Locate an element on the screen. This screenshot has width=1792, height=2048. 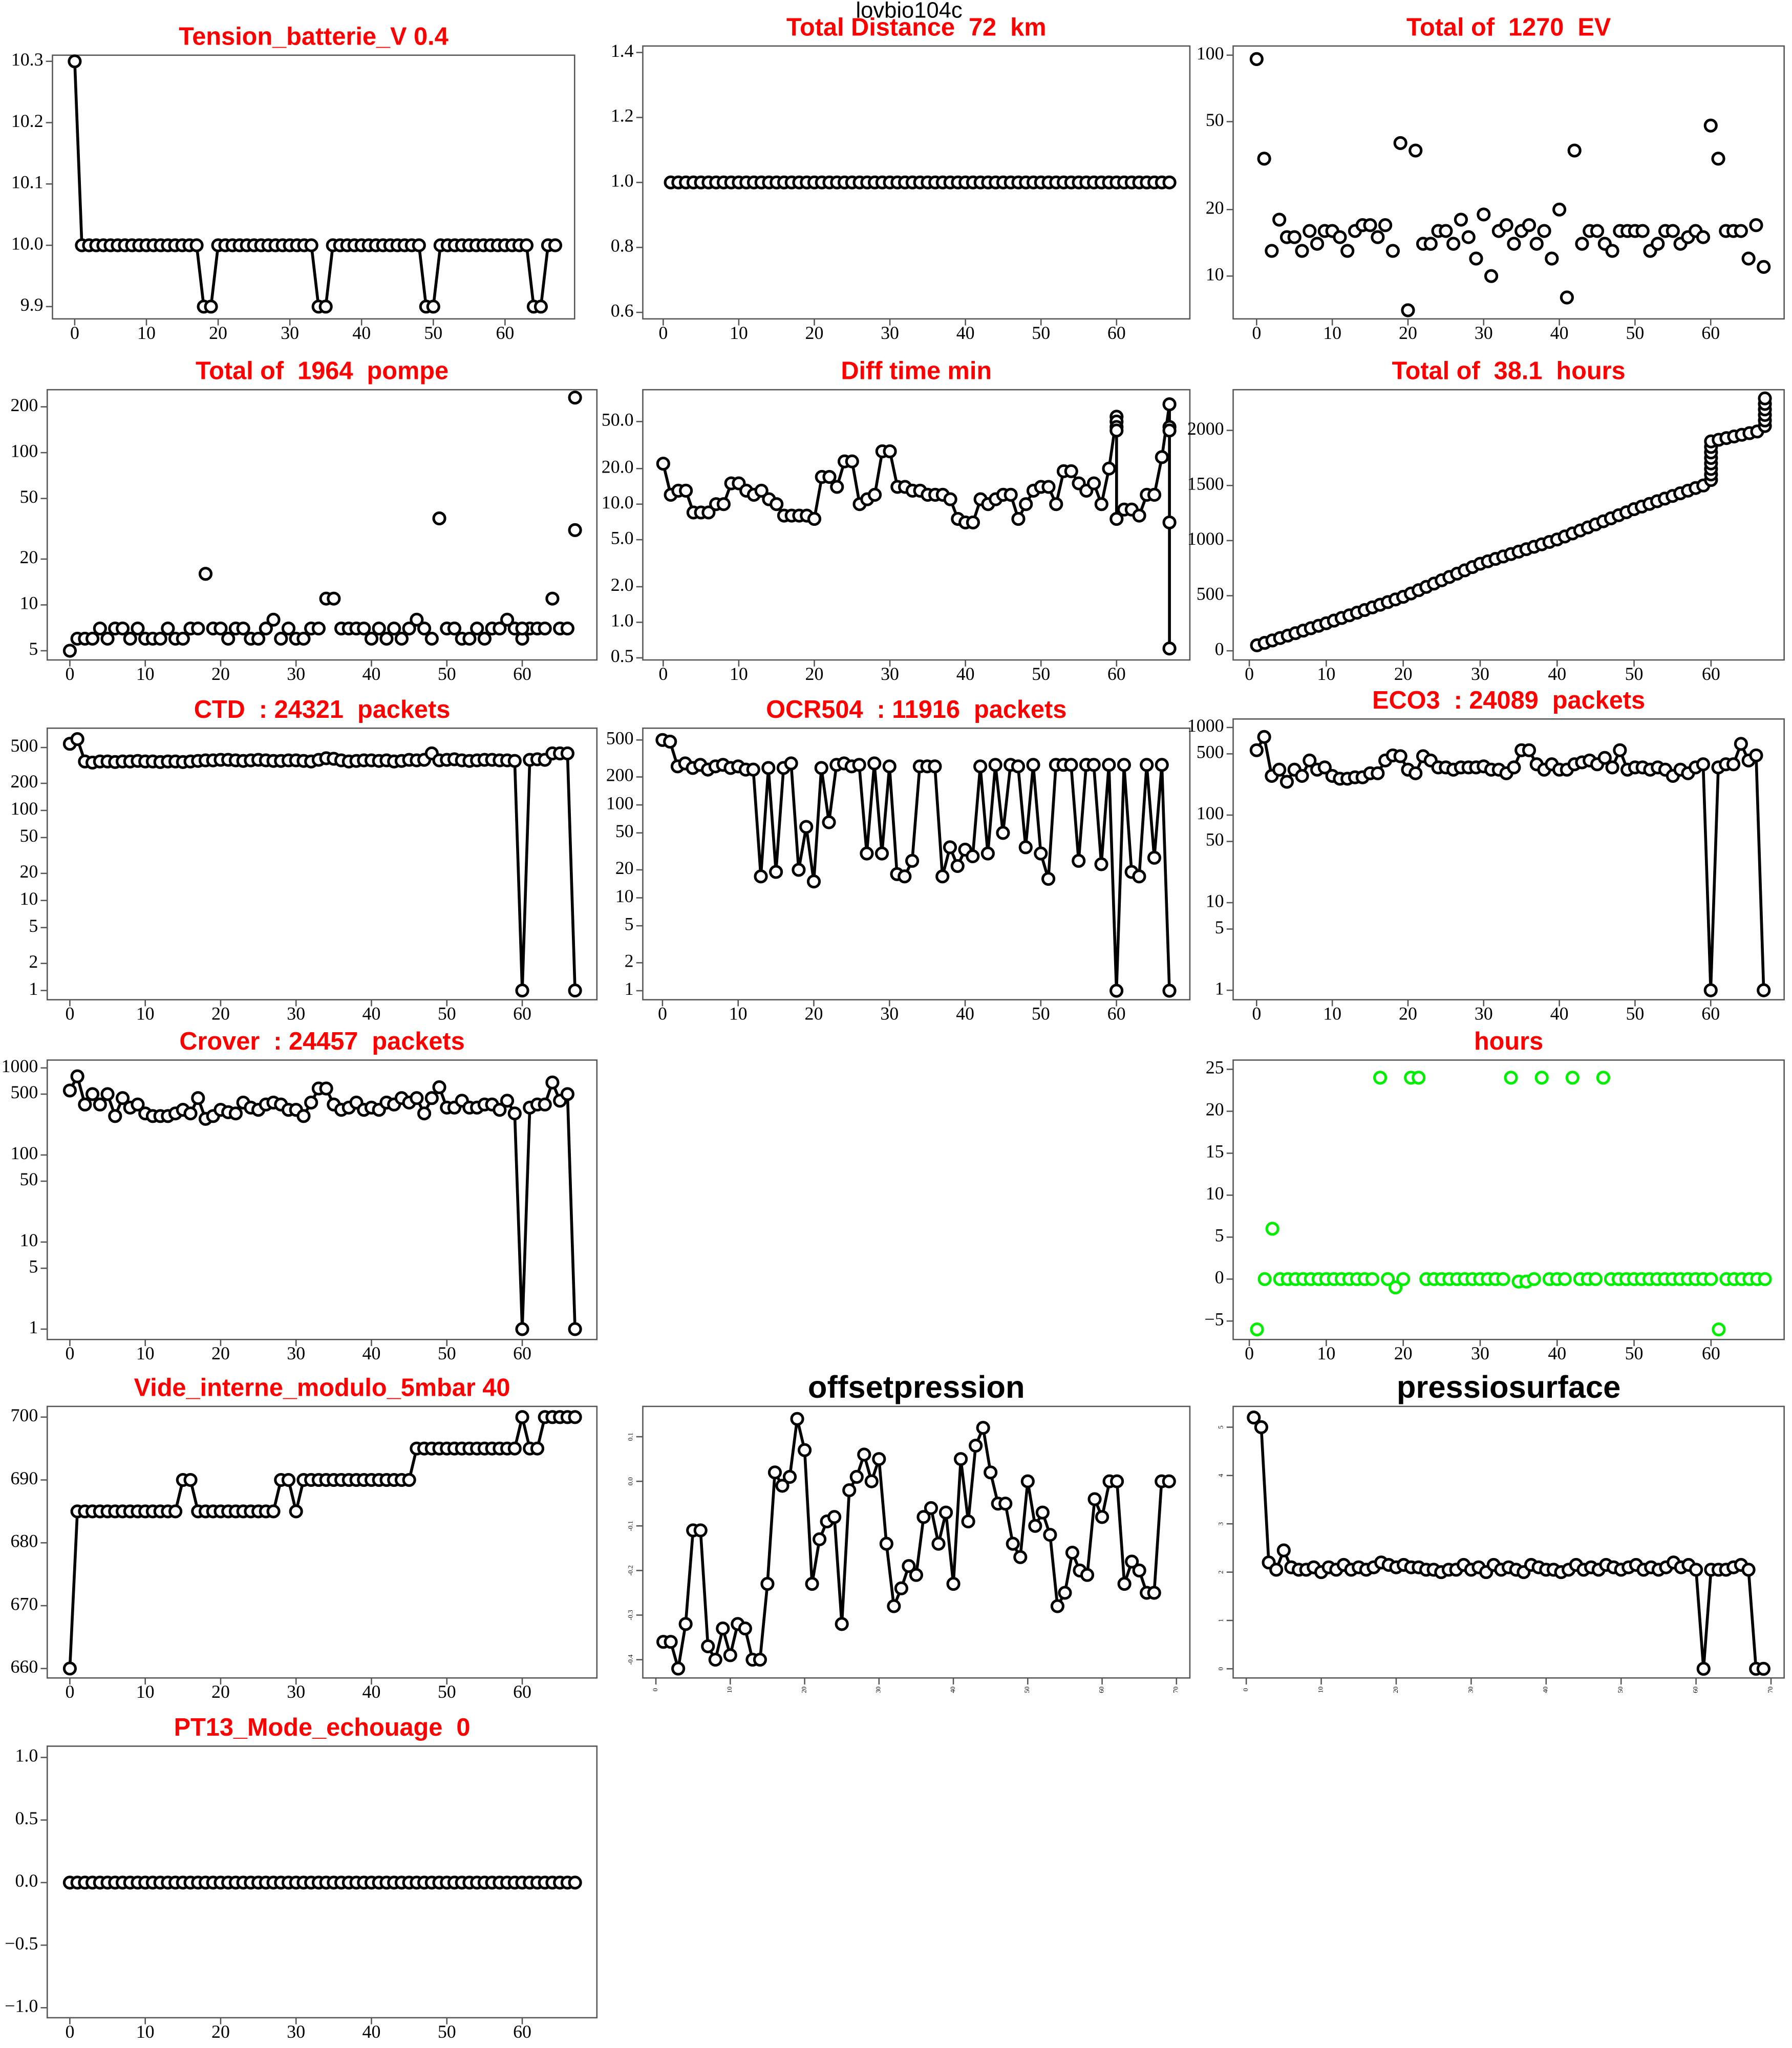
y-tick-label: 0.5 is located at coordinates (26, 1818).